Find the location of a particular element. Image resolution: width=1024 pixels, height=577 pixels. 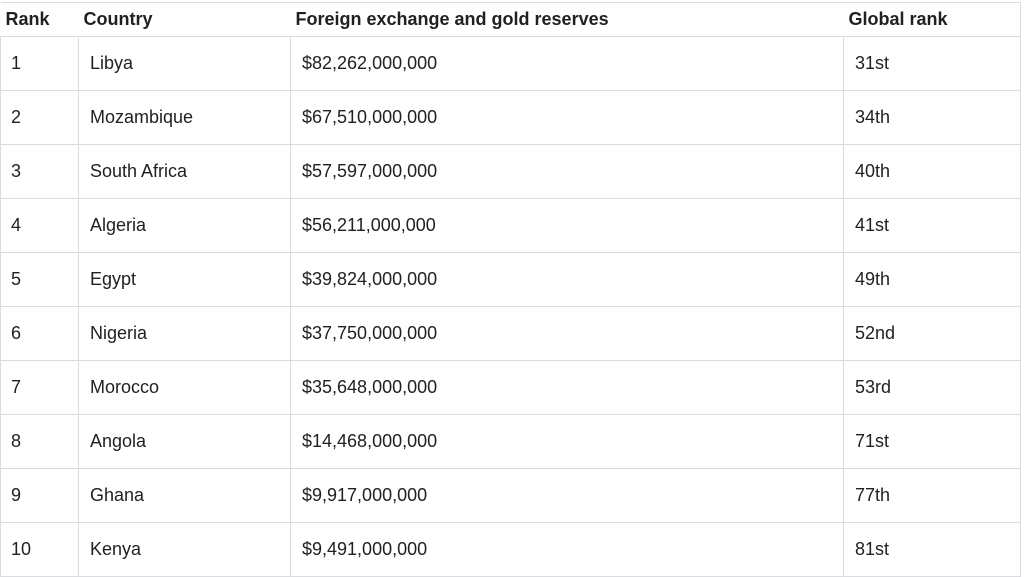

reserves-cell: $37,750,000,000 is located at coordinates (567, 333).